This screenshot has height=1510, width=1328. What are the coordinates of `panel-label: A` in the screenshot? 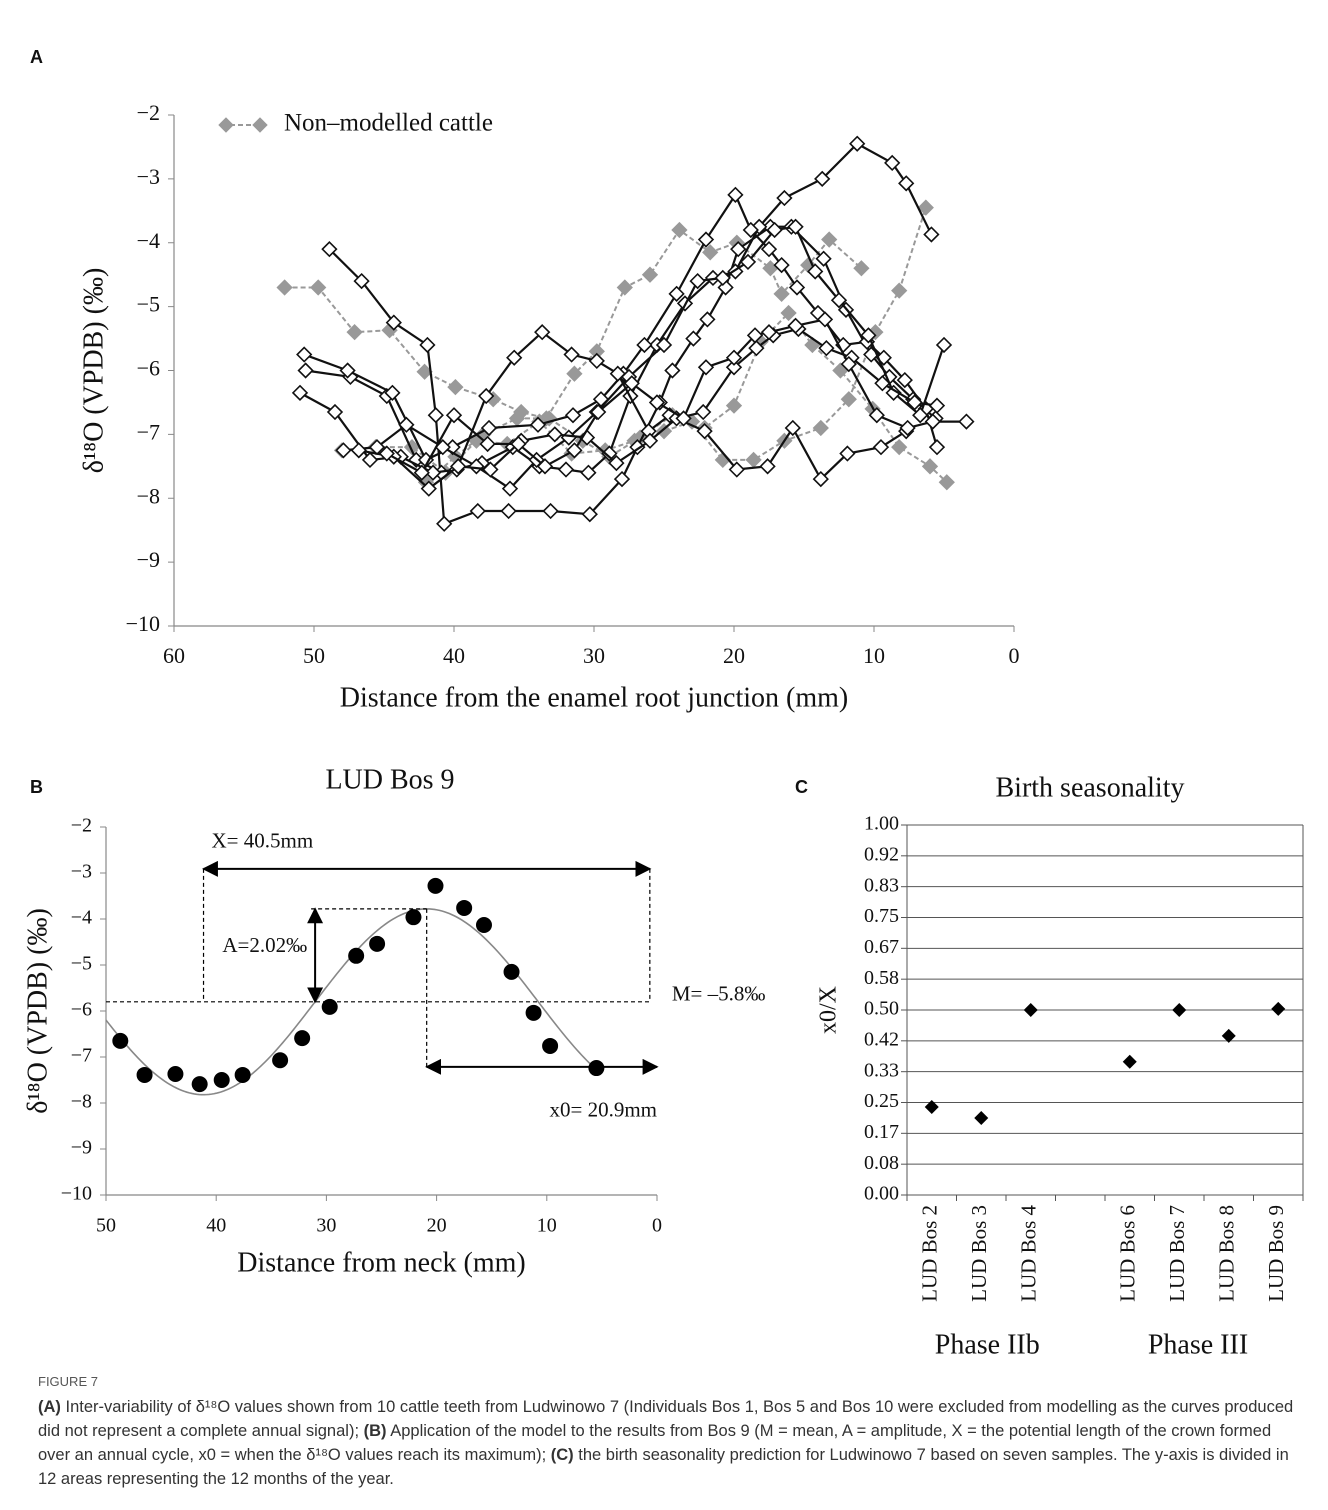 It's located at (36, 57).